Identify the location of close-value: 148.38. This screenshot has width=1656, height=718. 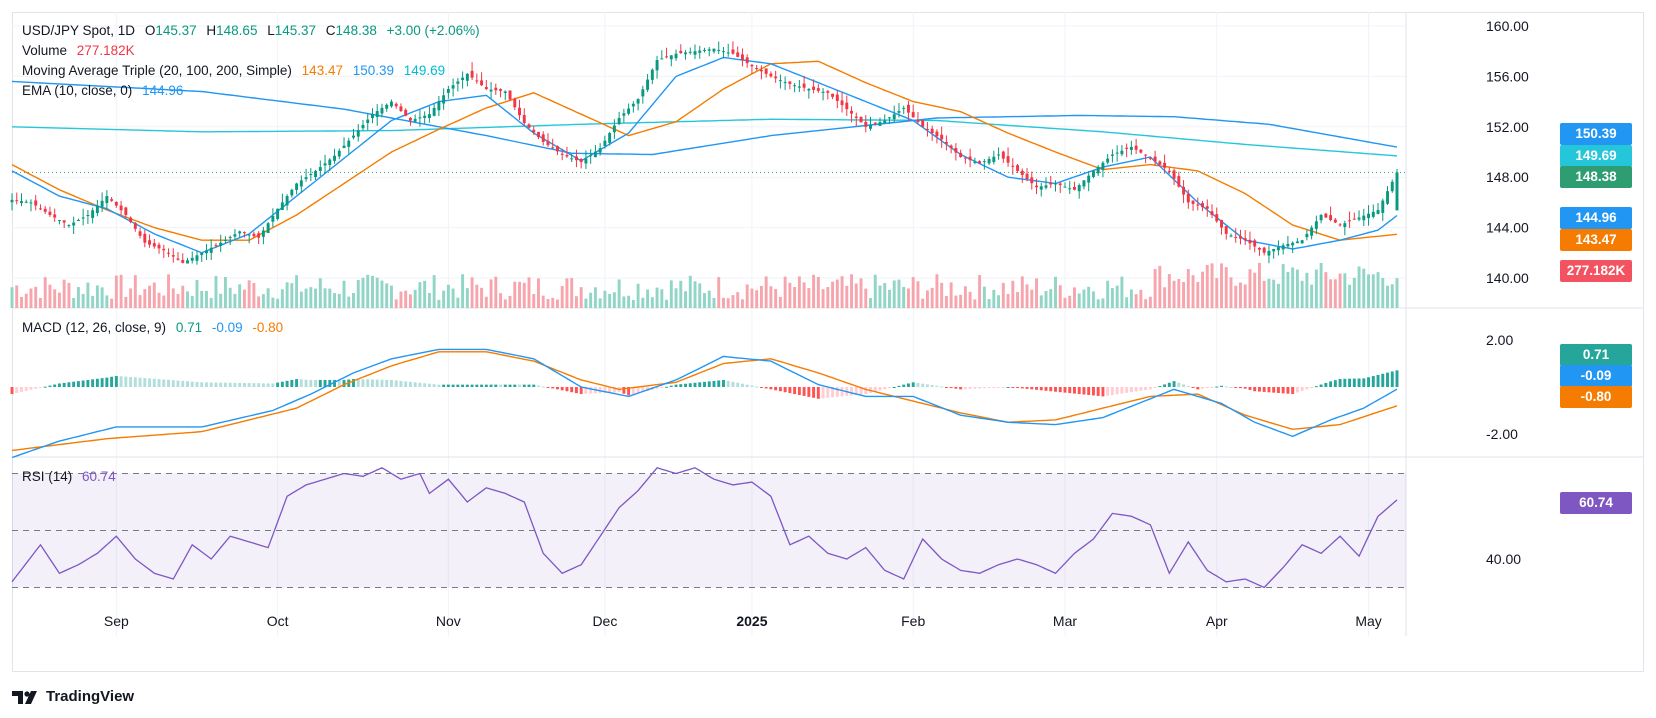
(356, 30).